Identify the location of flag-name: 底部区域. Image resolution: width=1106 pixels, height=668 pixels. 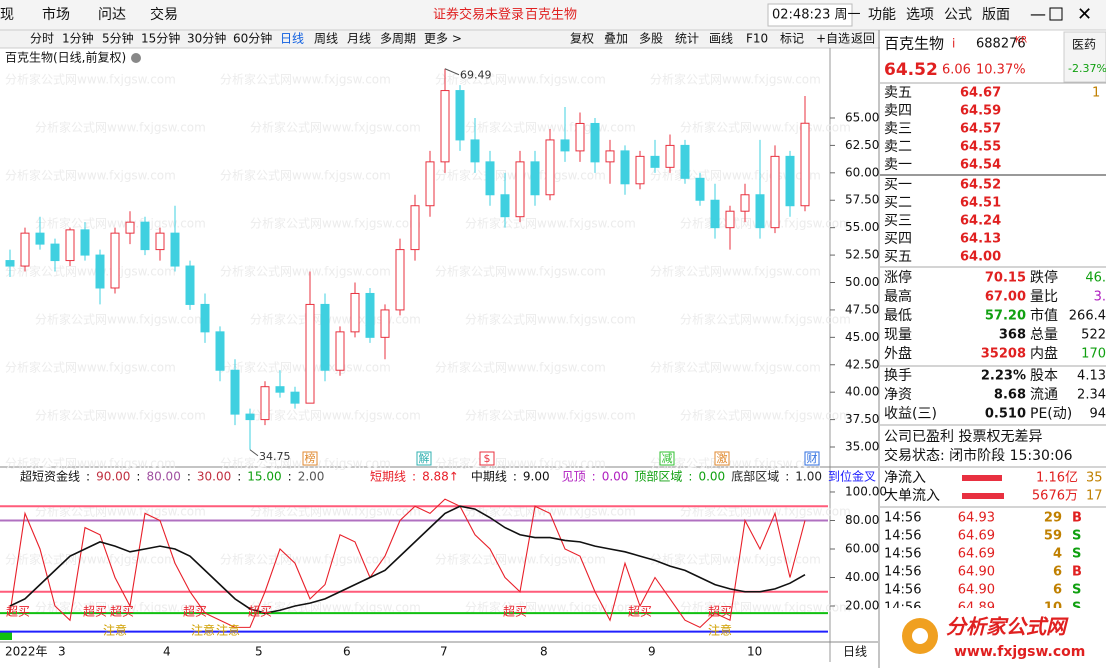
(755, 476).